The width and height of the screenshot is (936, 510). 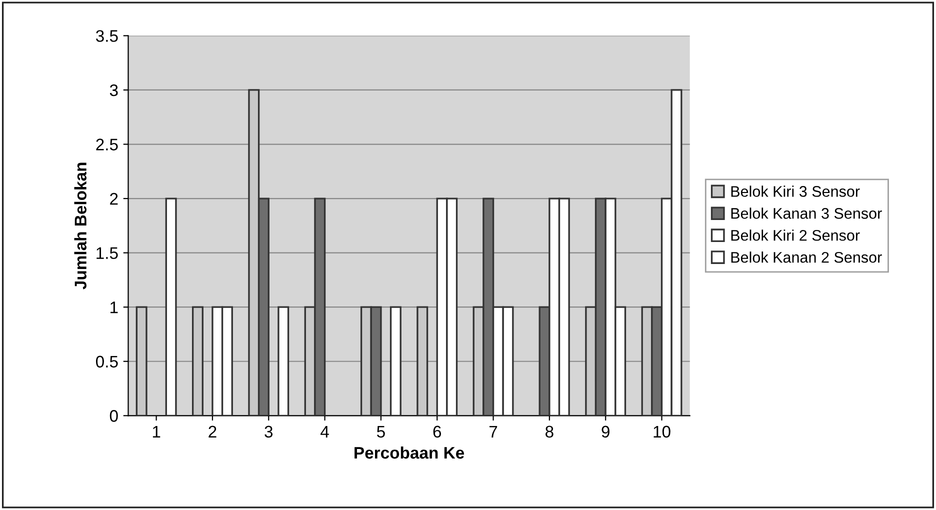 I want to click on x-tick-label: 5, so click(x=380, y=432).